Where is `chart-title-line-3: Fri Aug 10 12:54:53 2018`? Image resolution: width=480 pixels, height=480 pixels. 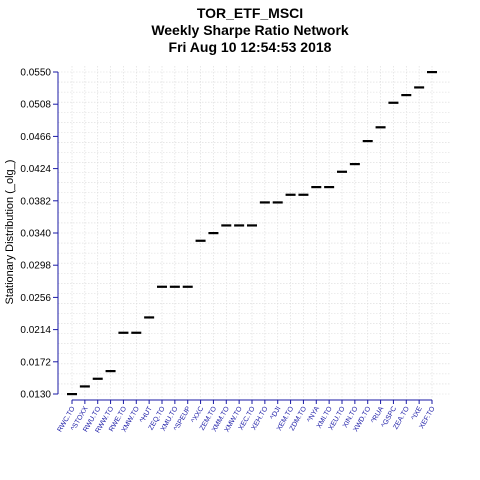
chart-title-line-3: Fri Aug 10 12:54:53 2018 is located at coordinates (250, 47).